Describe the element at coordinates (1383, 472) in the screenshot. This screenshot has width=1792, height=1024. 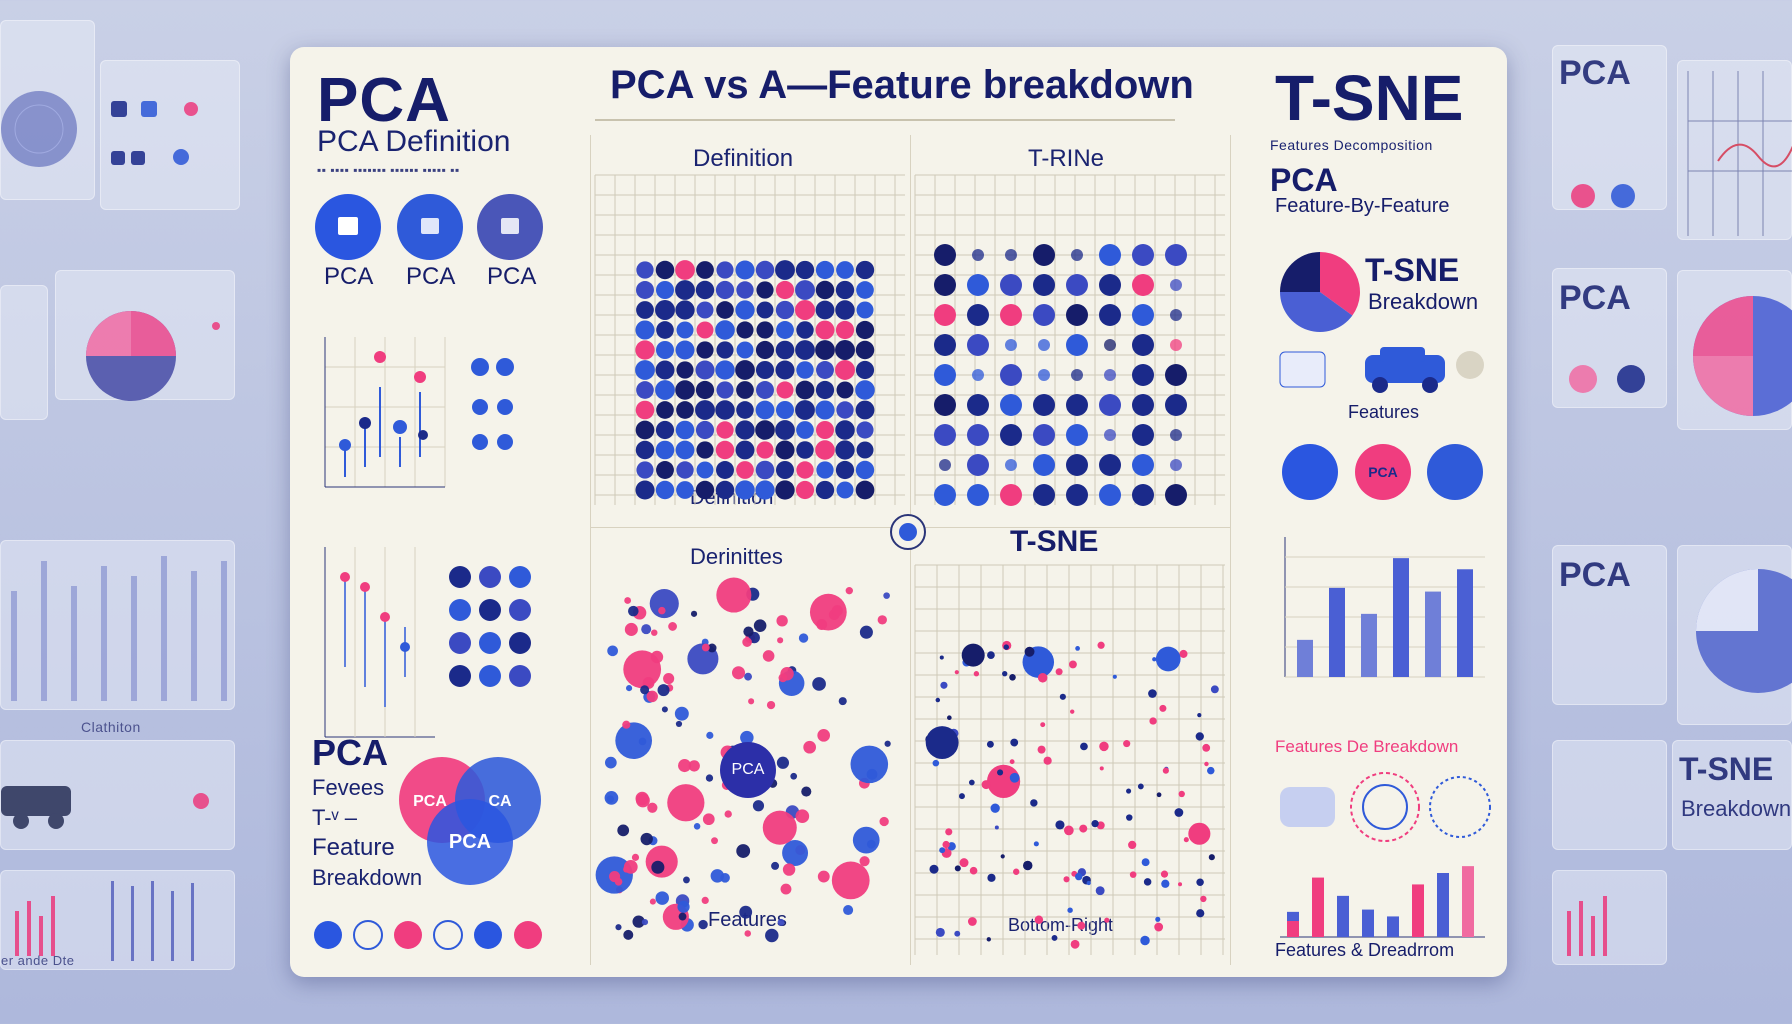
I see `features-badge: PCA` at that location.